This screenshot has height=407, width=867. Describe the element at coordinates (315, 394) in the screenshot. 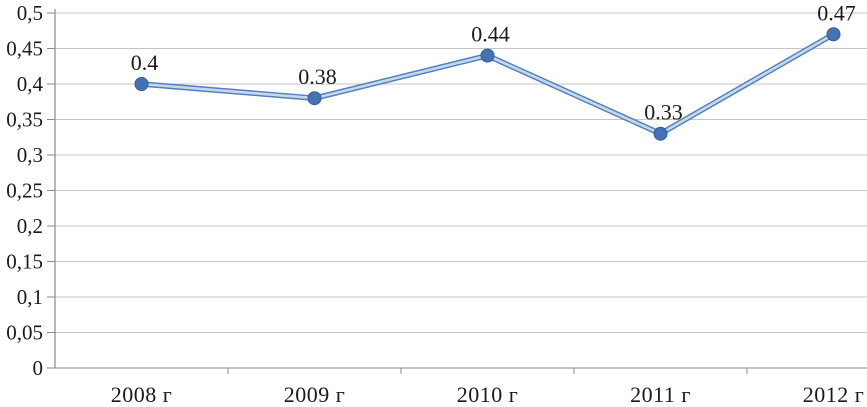

I see `x-tick-label: 2009 г` at that location.